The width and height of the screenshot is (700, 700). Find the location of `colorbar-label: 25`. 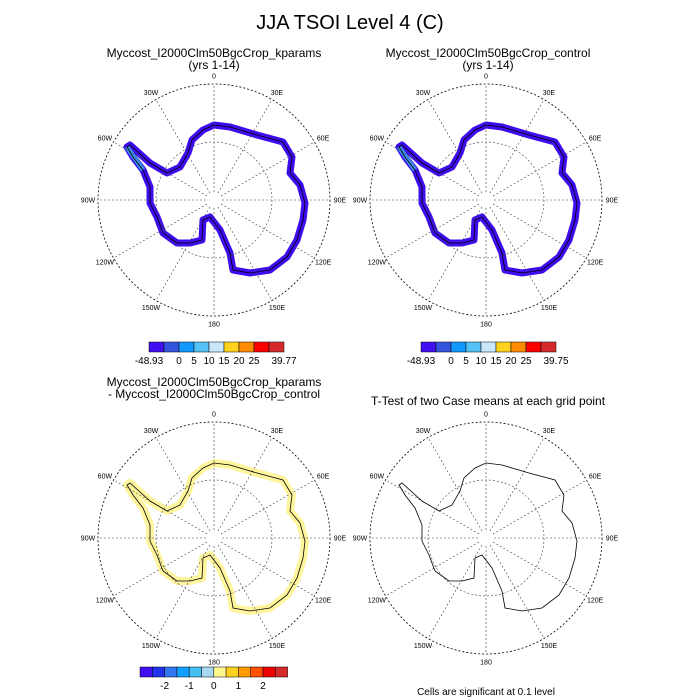

colorbar-label: 25 is located at coordinates (254, 361).